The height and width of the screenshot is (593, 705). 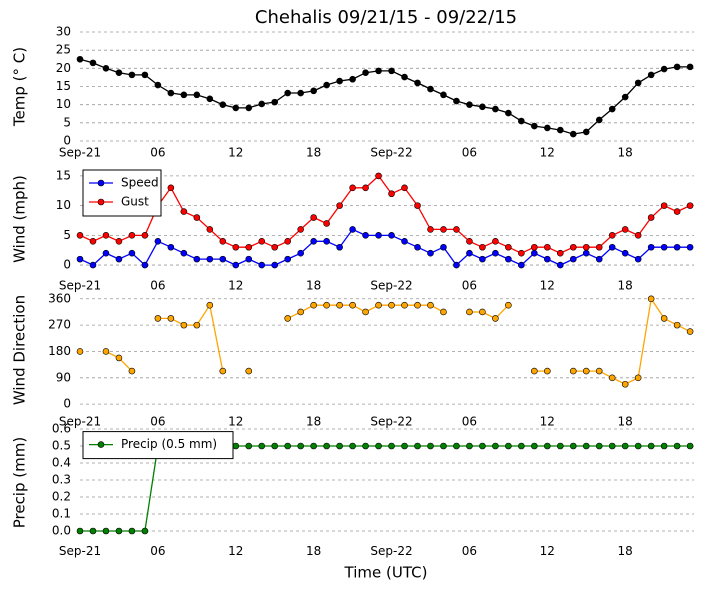 I want to click on x-tick-label: Sep-22, so click(x=391, y=422).